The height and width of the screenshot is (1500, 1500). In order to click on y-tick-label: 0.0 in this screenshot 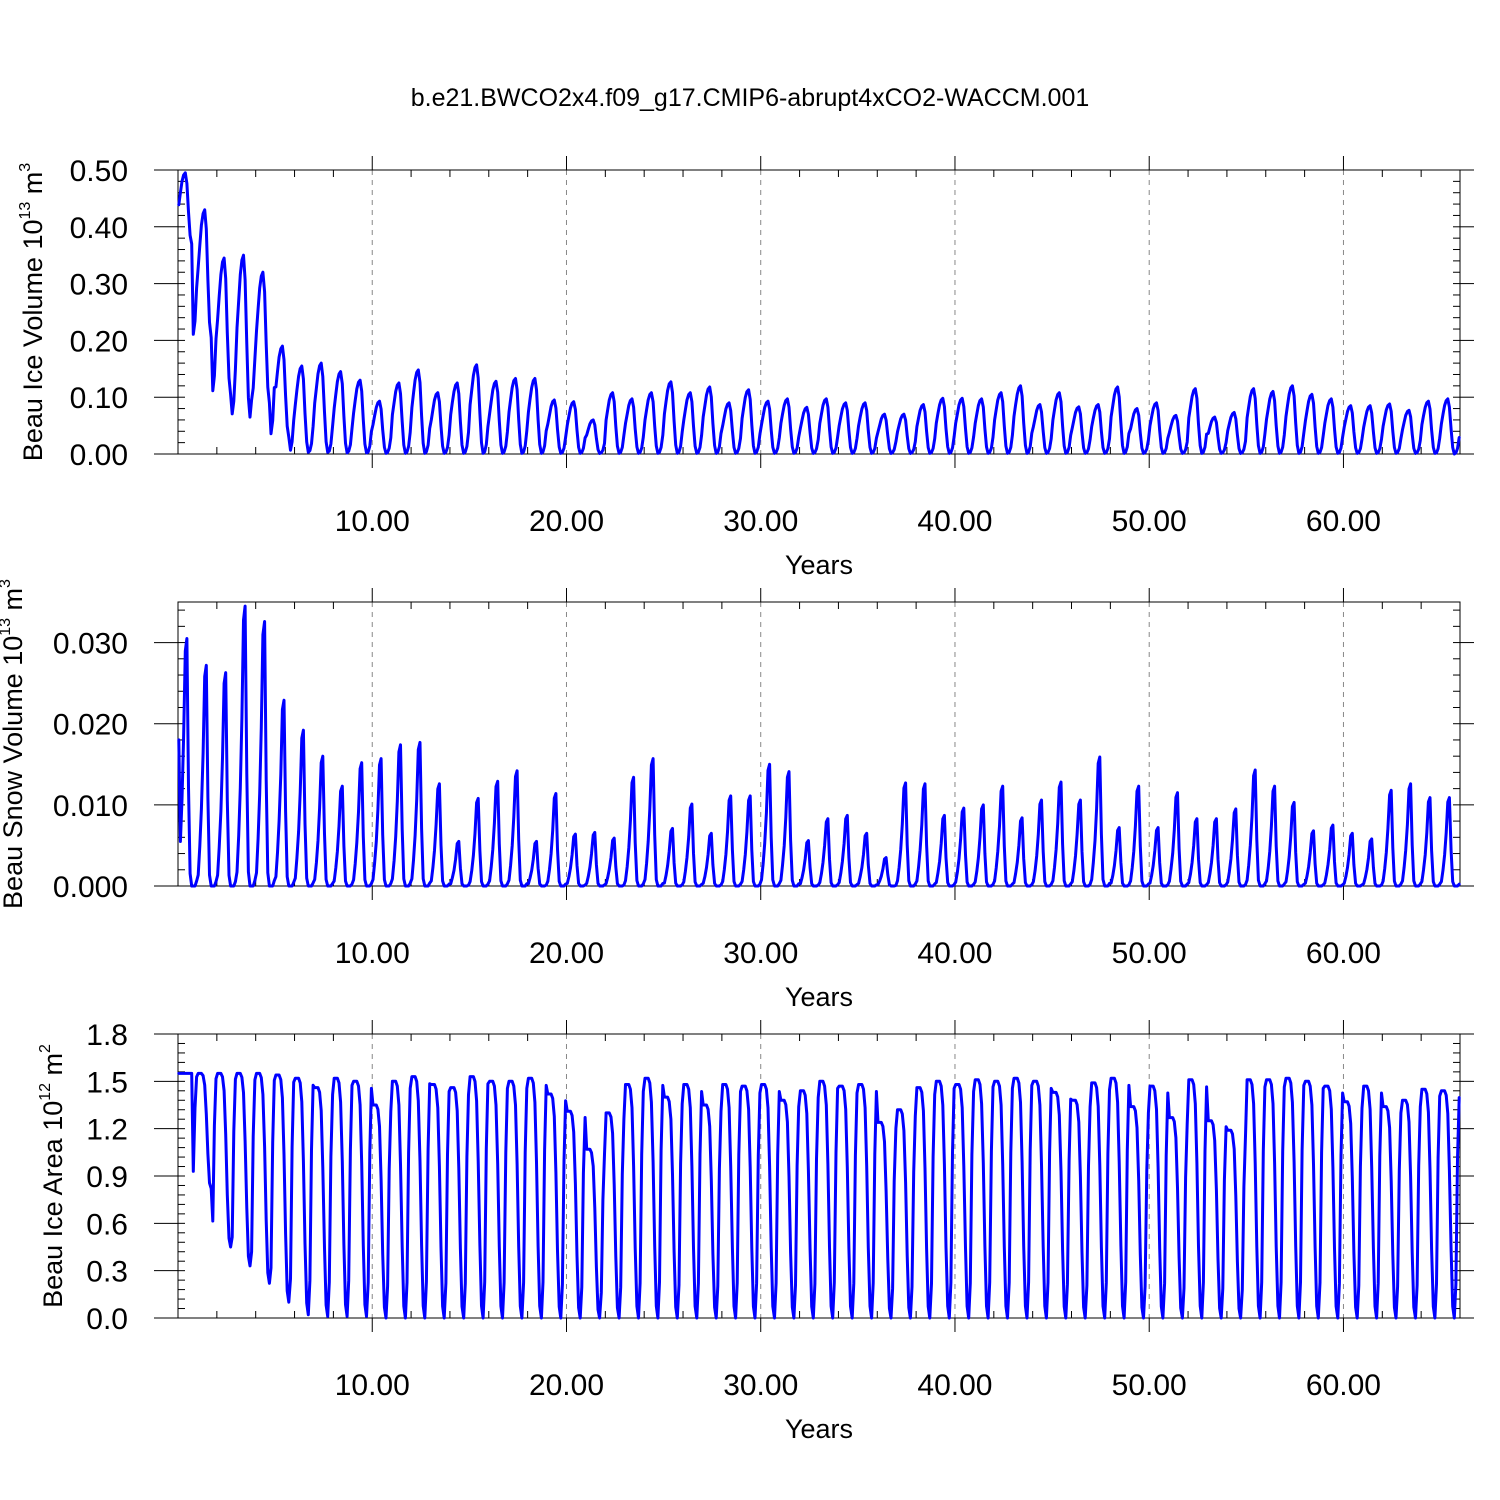, I will do `click(107, 1319)`.